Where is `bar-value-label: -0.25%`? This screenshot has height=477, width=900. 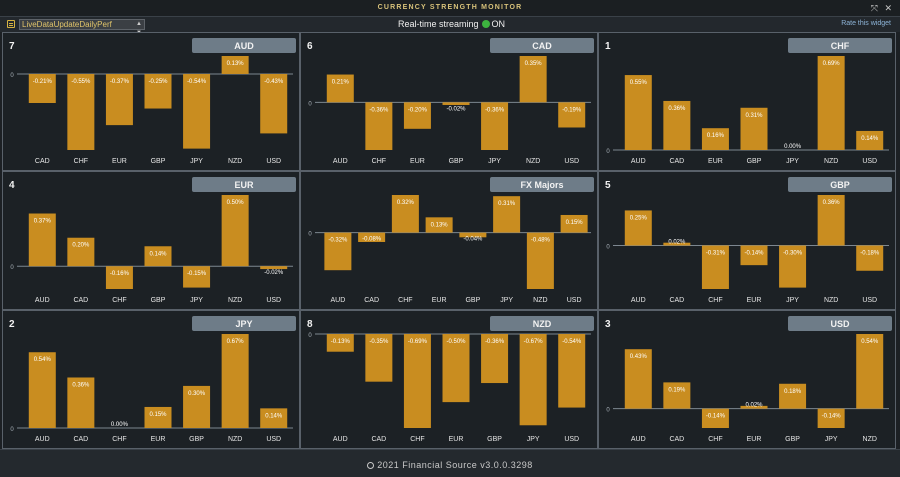 bar-value-label: -0.25% is located at coordinates (158, 82).